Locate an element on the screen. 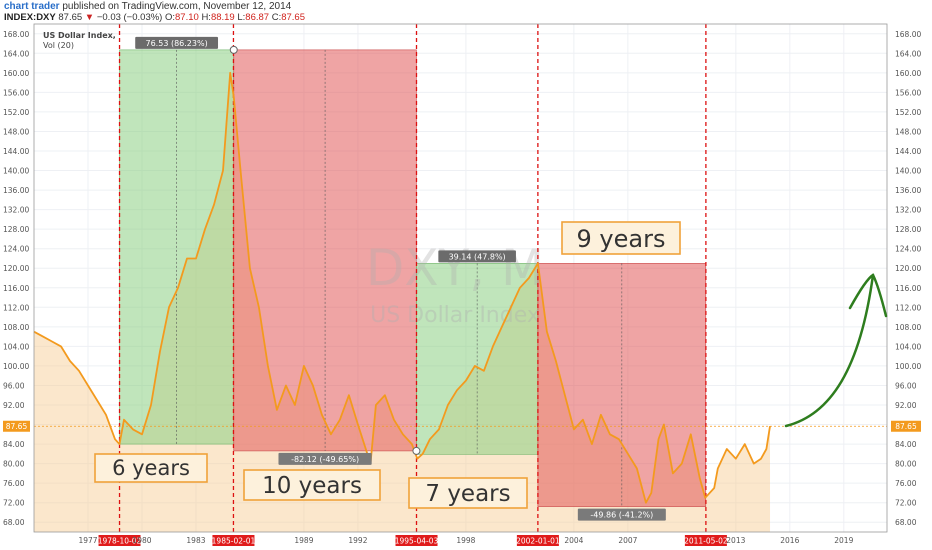 The height and width of the screenshot is (550, 932). measure-label: 76.53 (86.23%) is located at coordinates (177, 43).